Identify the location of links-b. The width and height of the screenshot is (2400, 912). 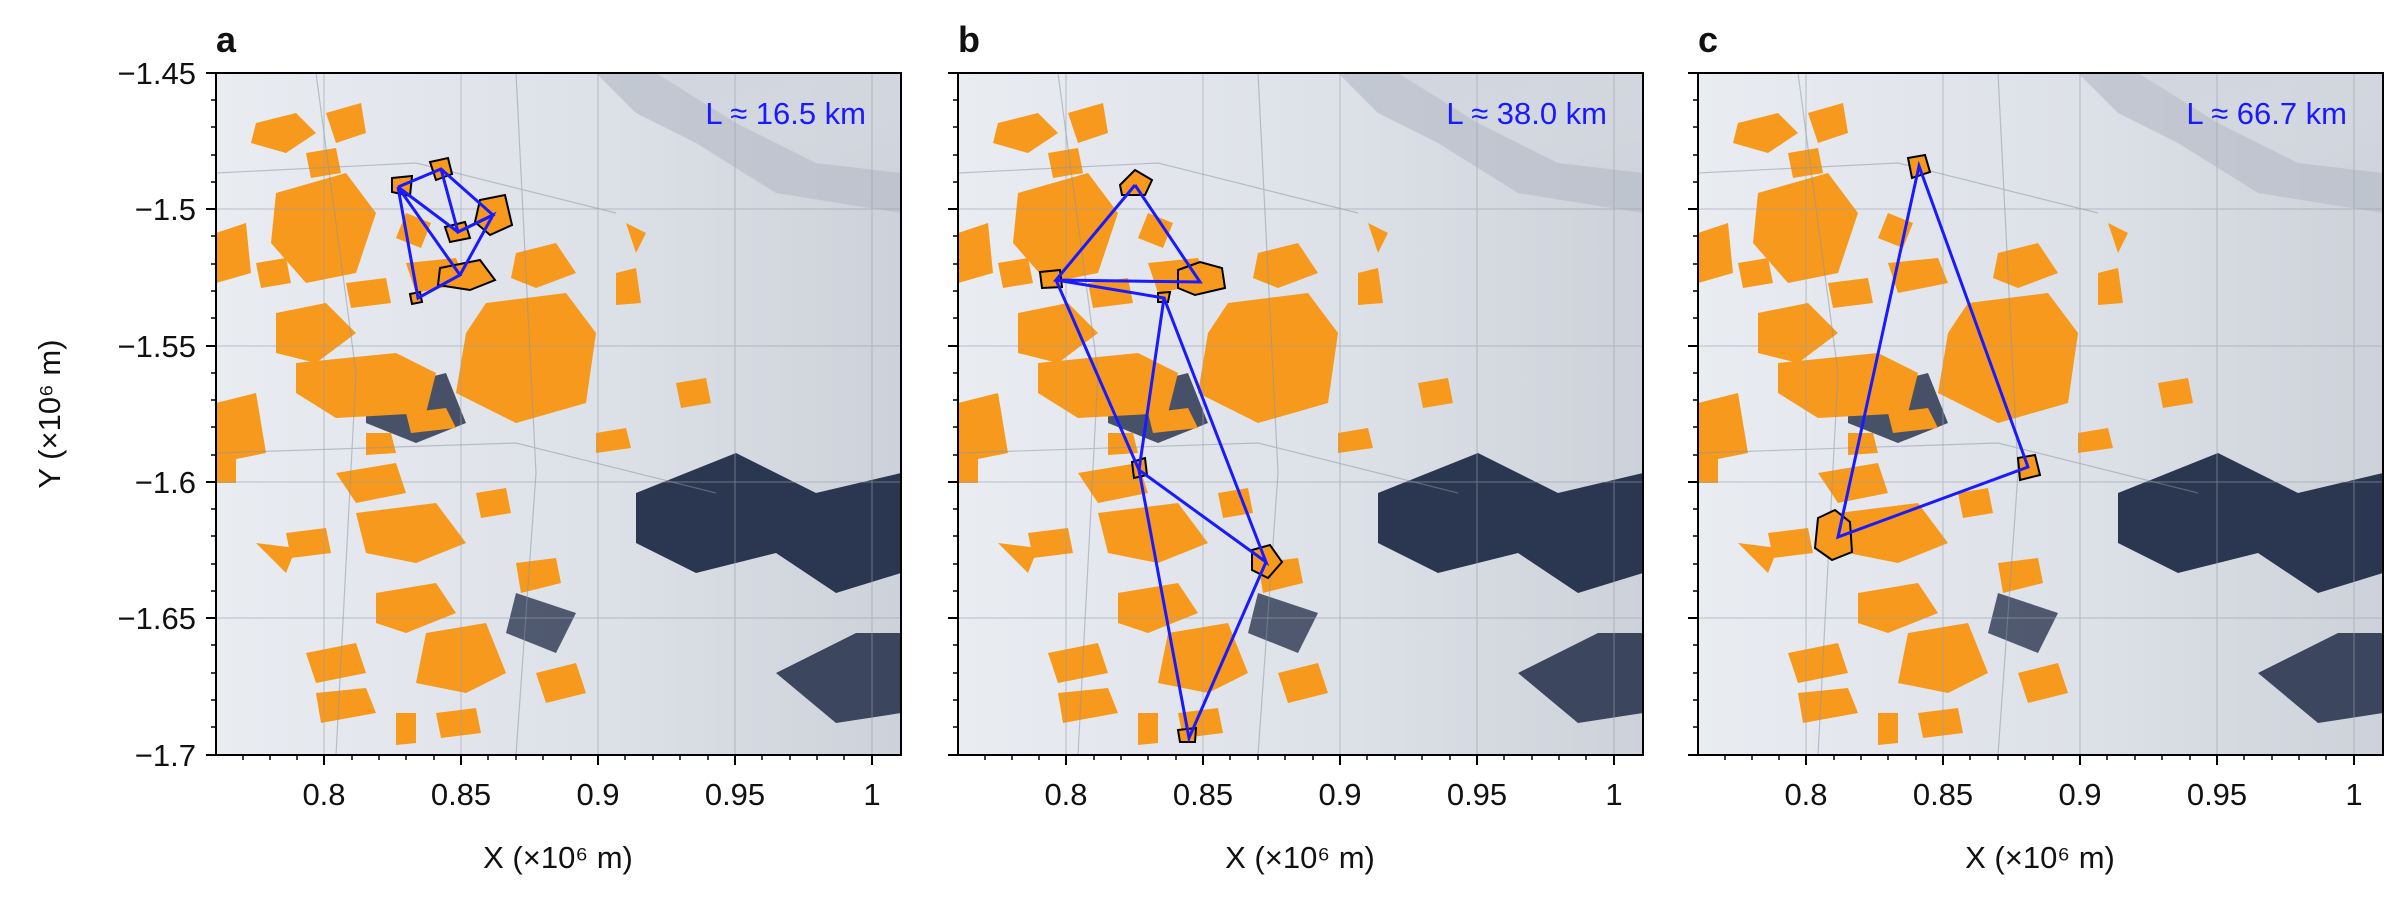
(1161, 464).